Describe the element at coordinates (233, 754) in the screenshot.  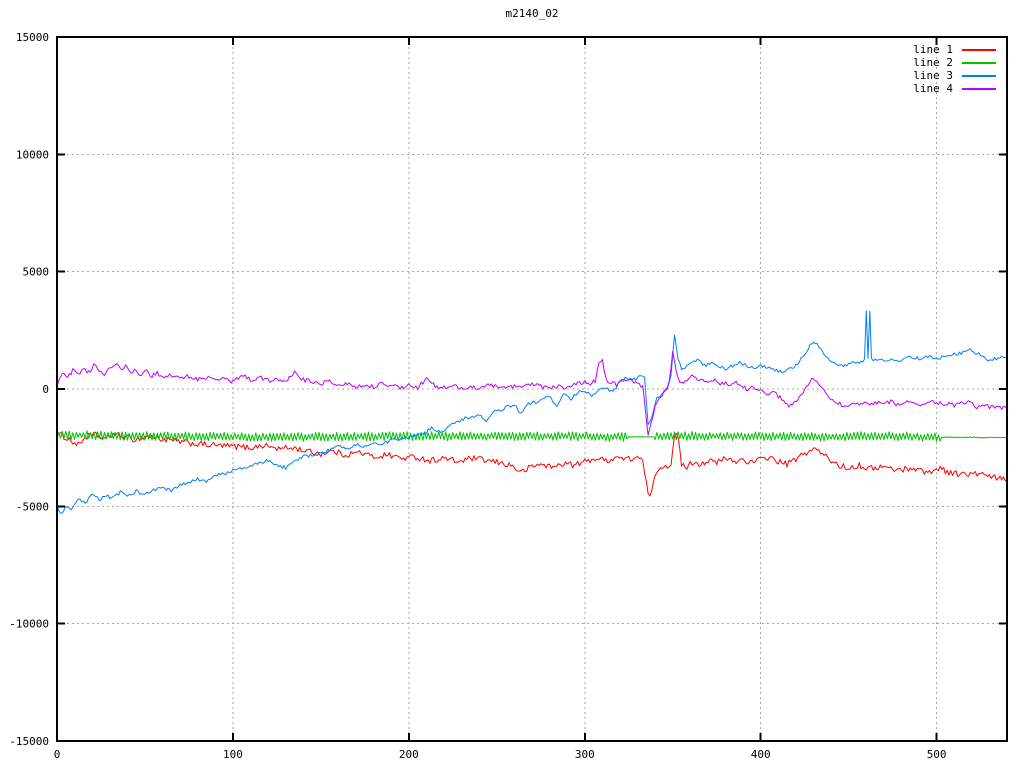
I see `x-tick-label-100: 100` at that location.